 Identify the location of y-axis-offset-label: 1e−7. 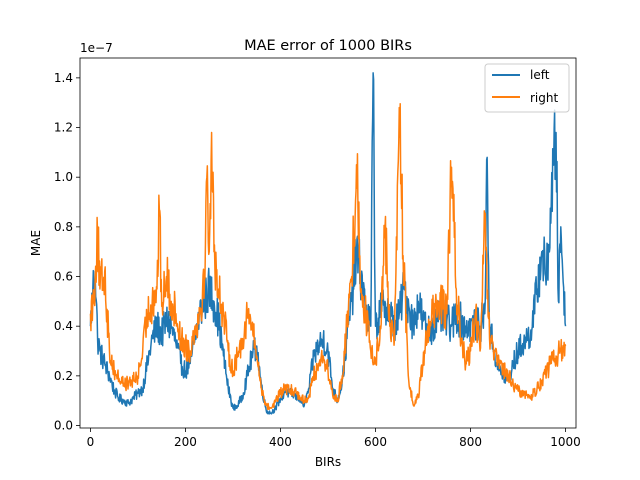
(96, 48).